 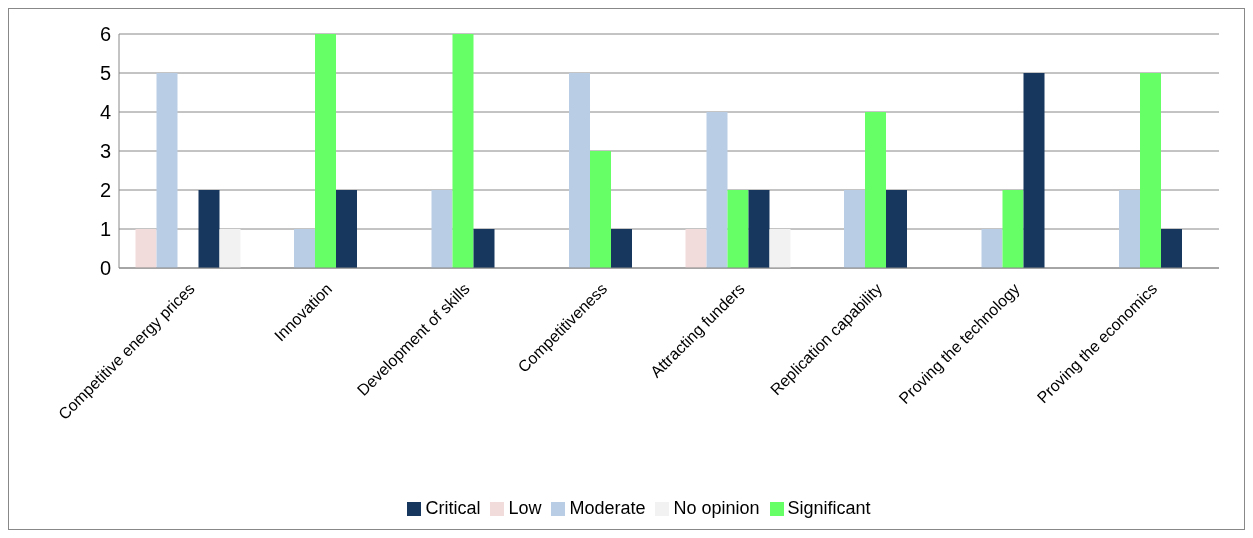 I want to click on y-tick-label: 1, so click(x=105, y=229).